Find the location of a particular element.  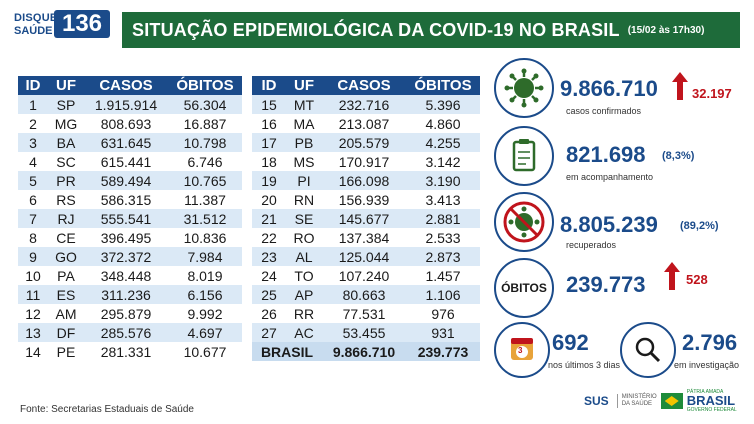

recovered-value: 8.805.239 is located at coordinates (609, 224).